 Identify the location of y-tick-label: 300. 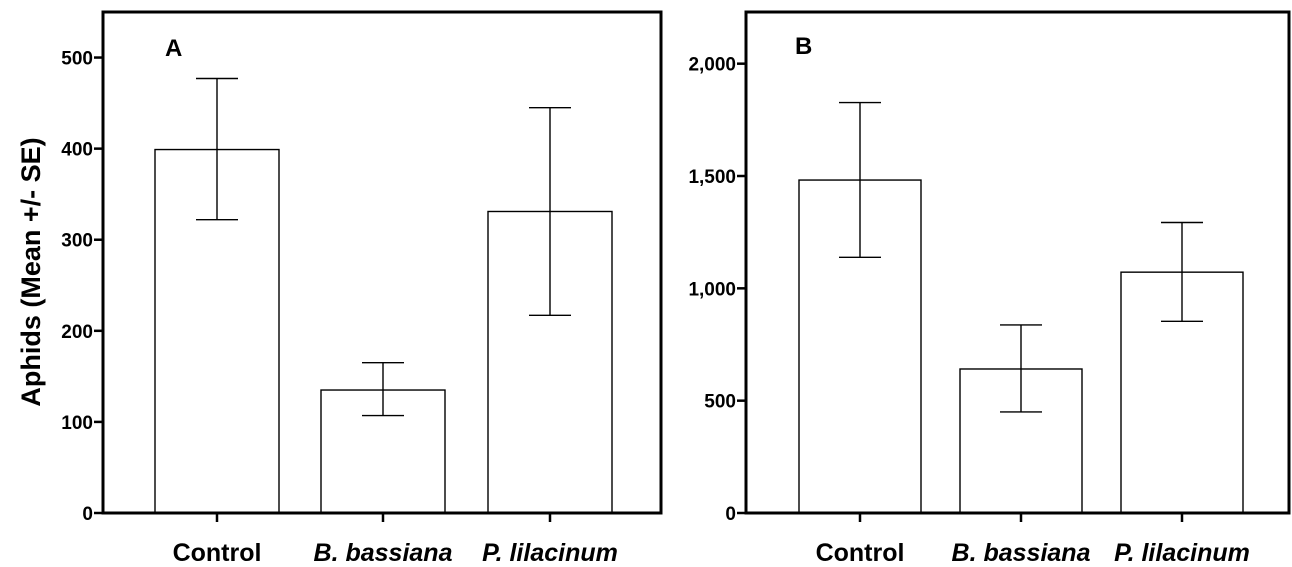
(77, 241).